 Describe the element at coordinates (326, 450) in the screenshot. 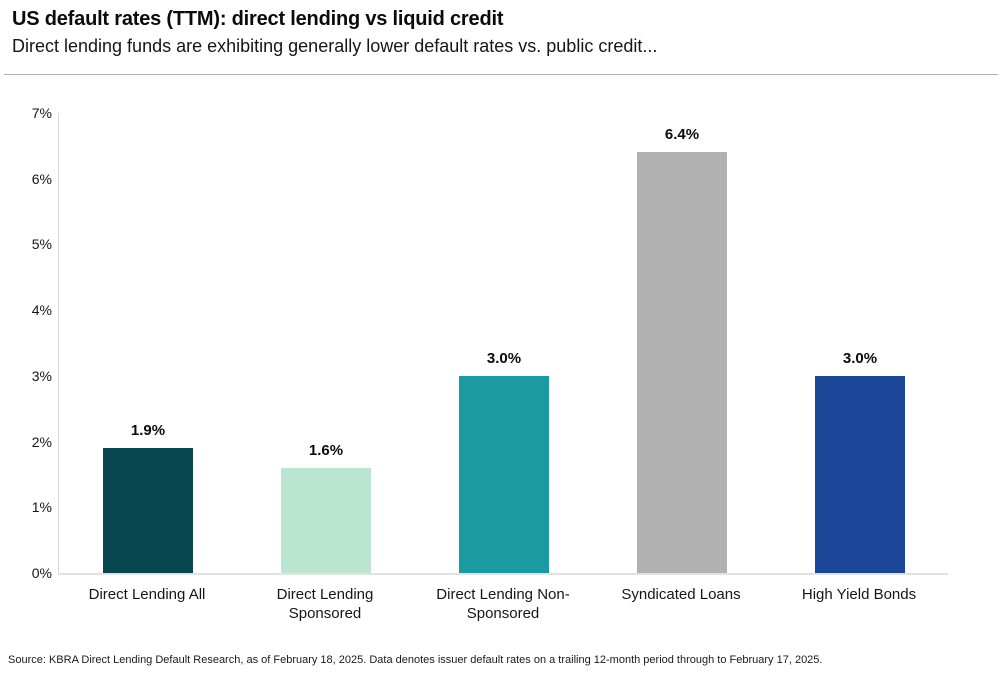

I see `bar-value-direct-lending-sponsored: 1.6%` at that location.